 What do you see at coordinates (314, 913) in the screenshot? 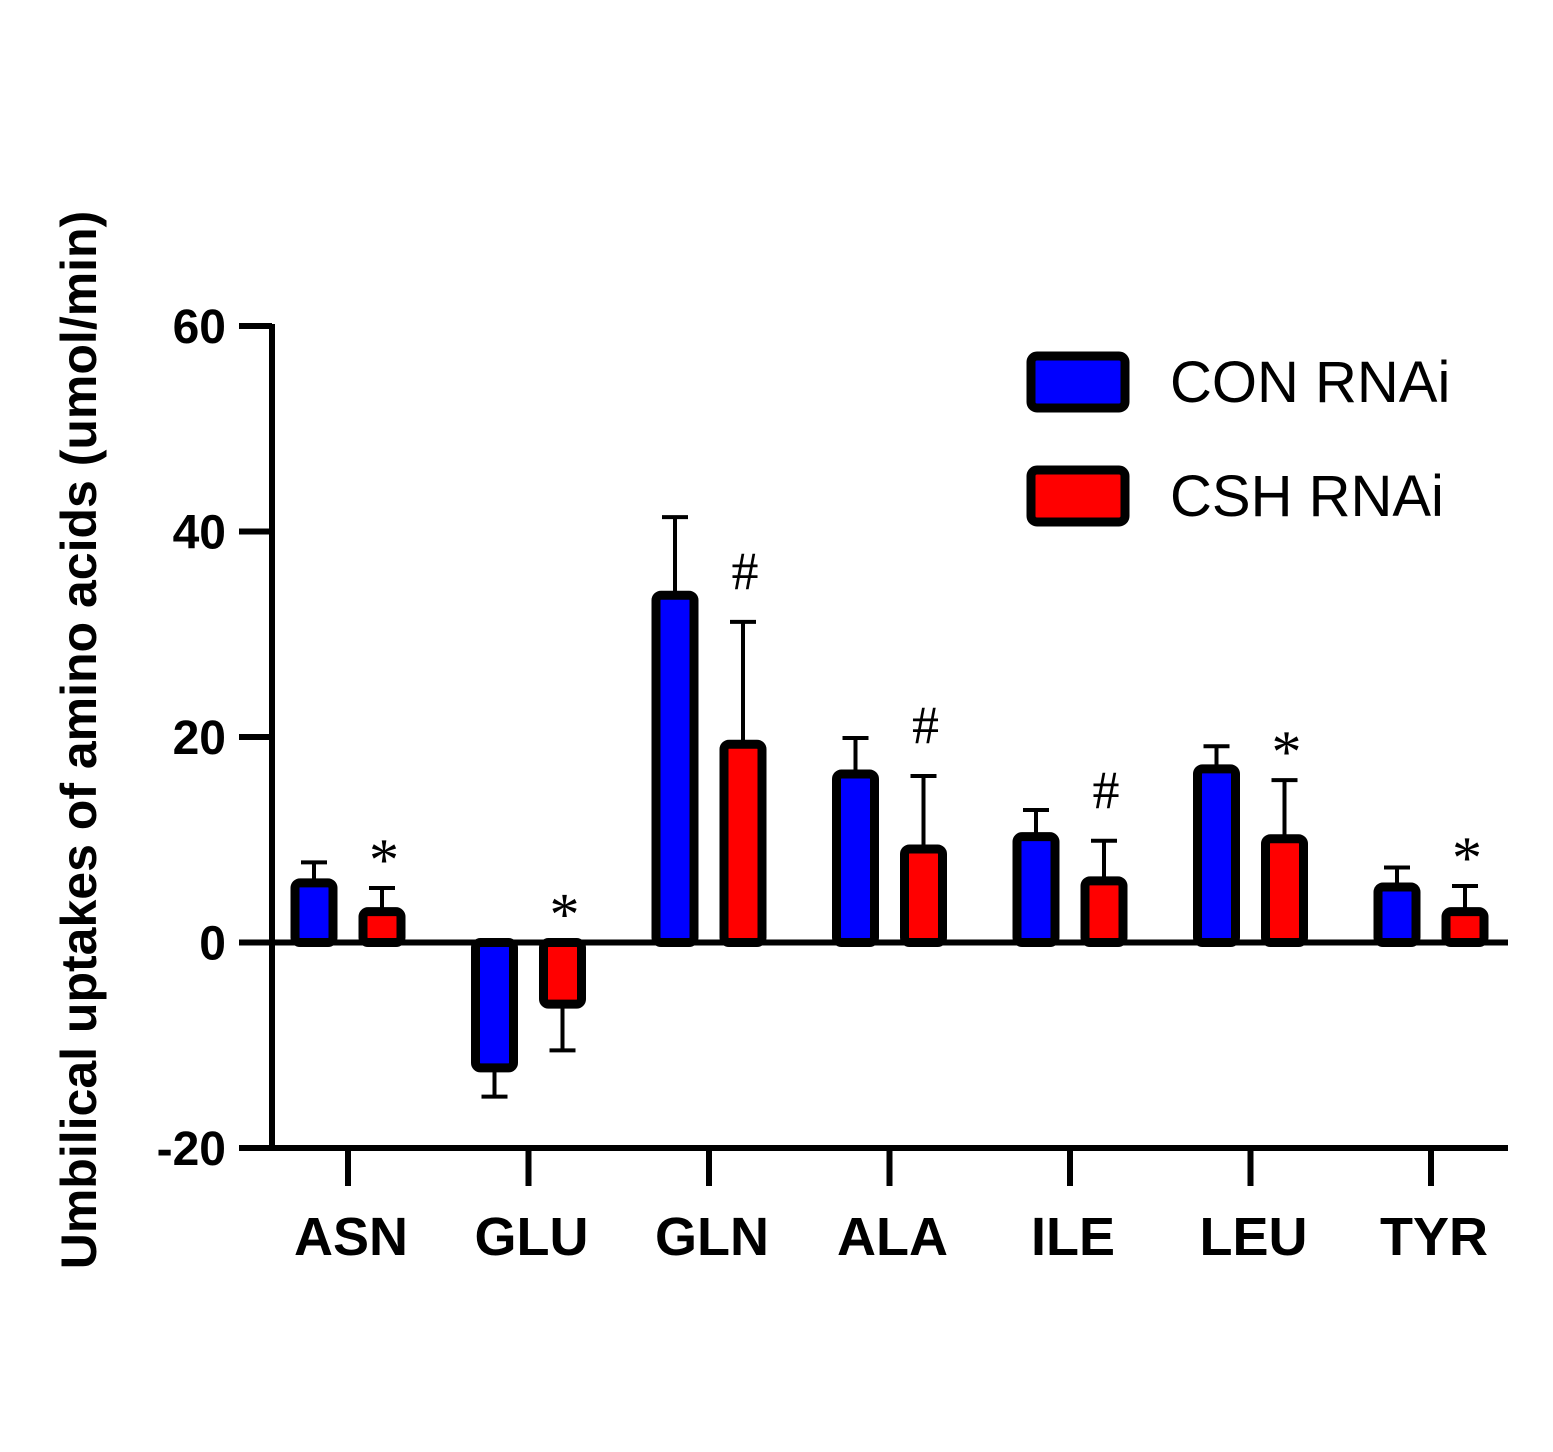
I see `bar-con-asn` at bounding box center [314, 913].